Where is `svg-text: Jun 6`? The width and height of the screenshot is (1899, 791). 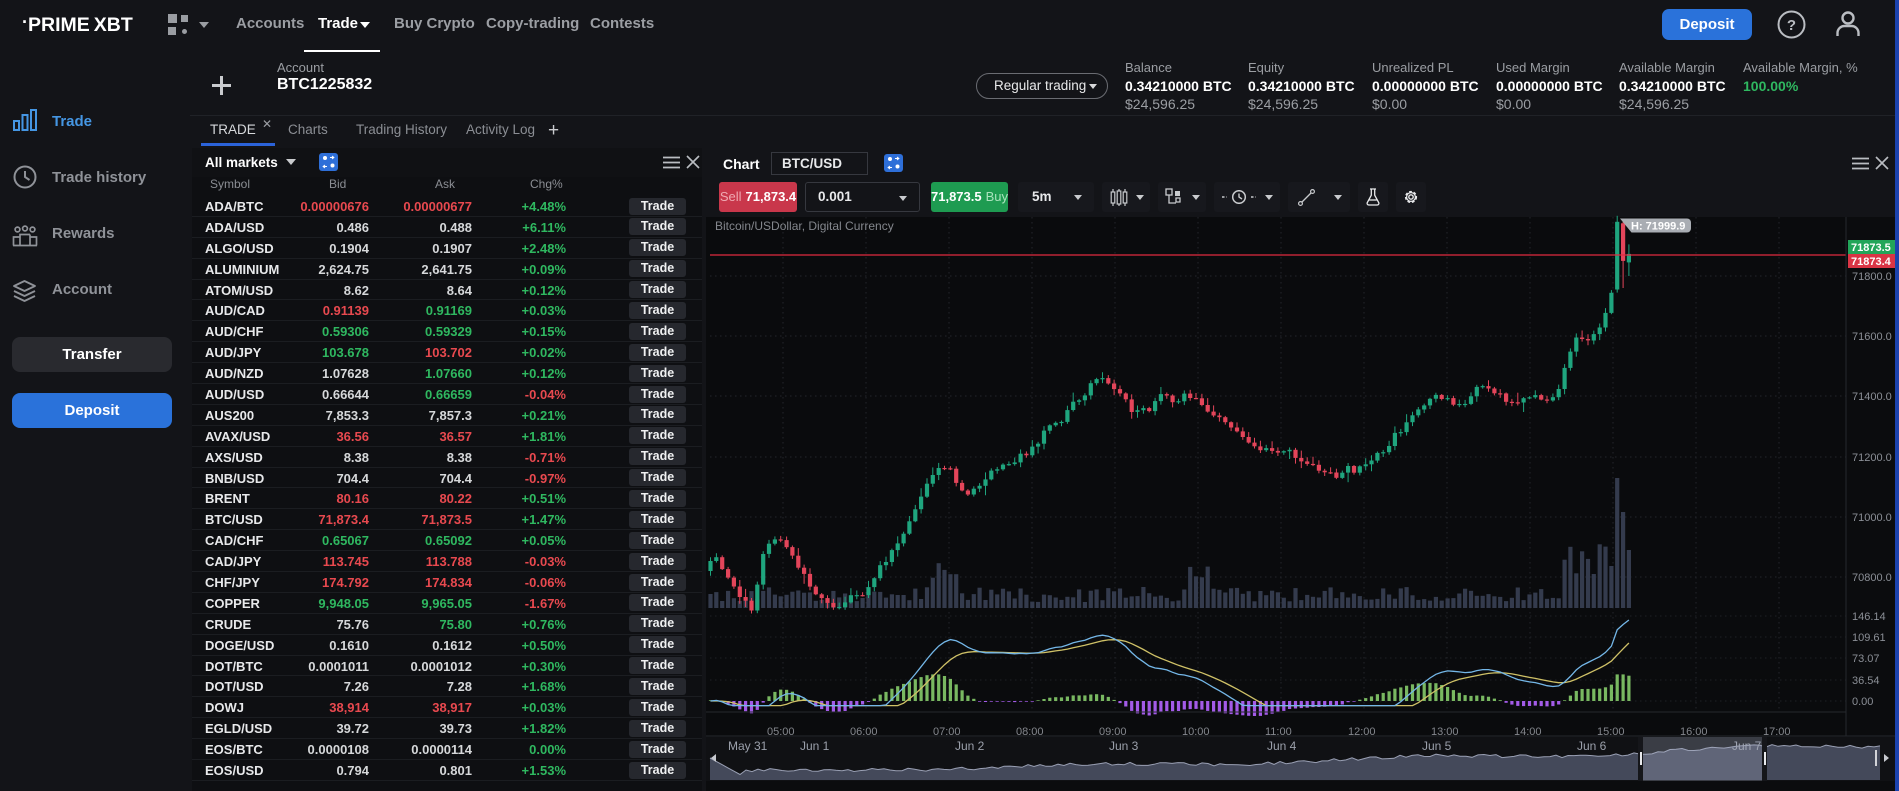
svg-text: Jun 6 is located at coordinates (1592, 746).